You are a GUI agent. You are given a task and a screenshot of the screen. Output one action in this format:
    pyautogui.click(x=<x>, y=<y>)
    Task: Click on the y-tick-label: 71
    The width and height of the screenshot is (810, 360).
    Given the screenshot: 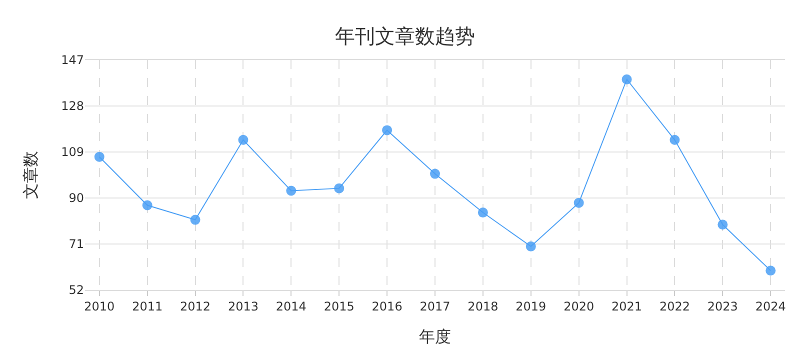 What is the action you would take?
    pyautogui.click(x=76, y=244)
    